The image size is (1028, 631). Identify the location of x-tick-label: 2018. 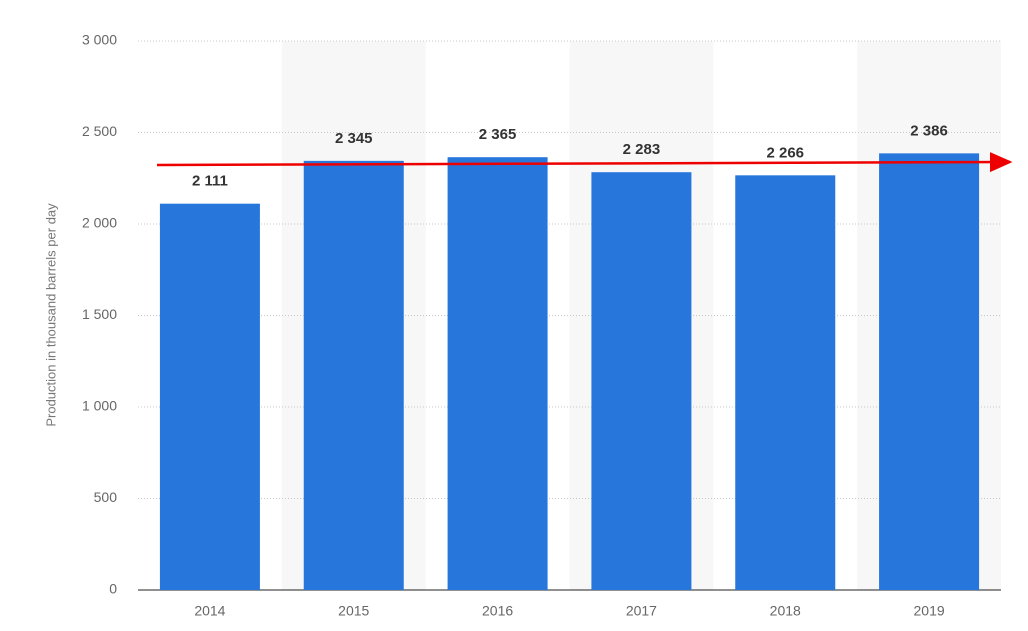
(785, 611).